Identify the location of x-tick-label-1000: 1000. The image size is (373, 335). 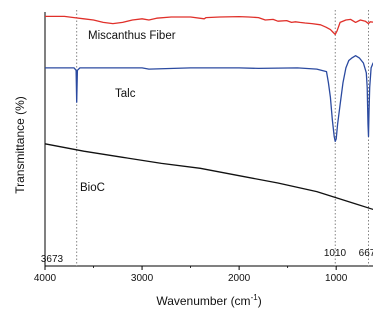
(336, 278).